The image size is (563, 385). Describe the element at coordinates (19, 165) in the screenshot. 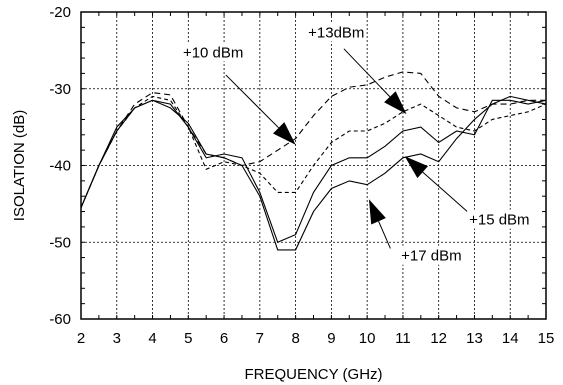

I see `y-axis-label: ISOLATION (dB)` at that location.